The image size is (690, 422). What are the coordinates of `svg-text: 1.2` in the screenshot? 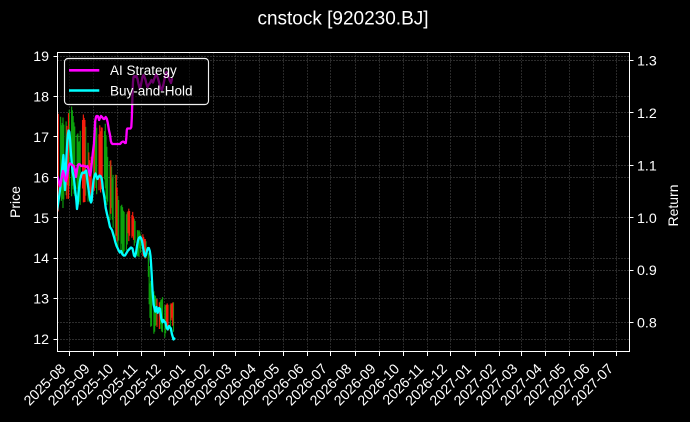 It's located at (647, 114).